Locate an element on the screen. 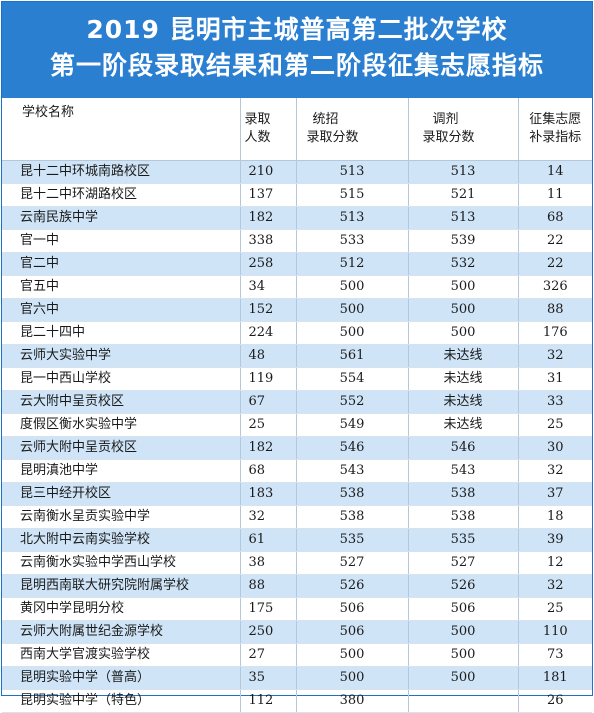  school-name-cell: 昆明实验中学（普高） is located at coordinates (121, 678).